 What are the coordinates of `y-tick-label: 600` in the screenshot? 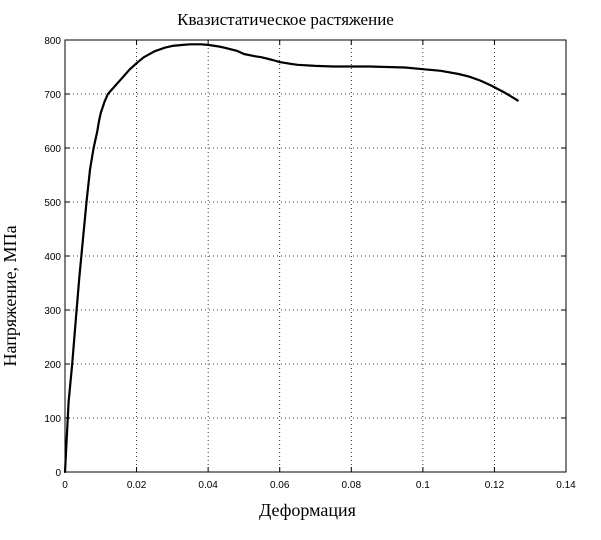 It's located at (52, 149).